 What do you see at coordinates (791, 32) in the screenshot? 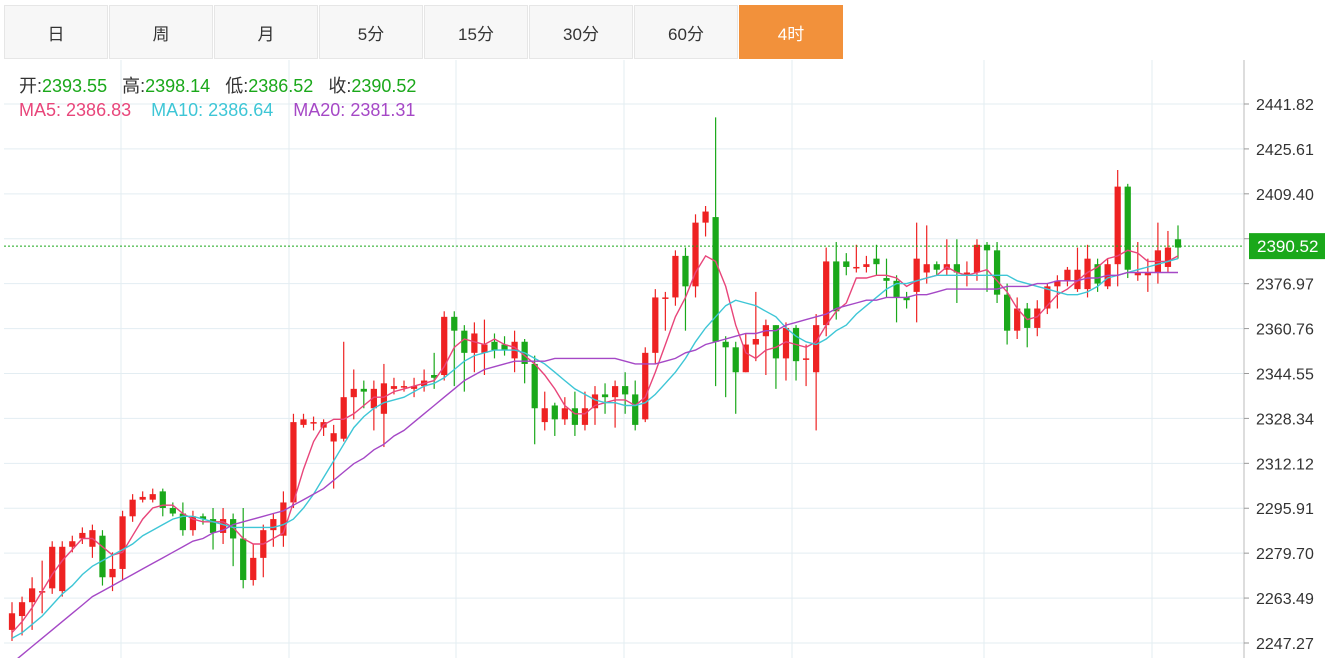
I see `tab-7: 4时` at bounding box center [791, 32].